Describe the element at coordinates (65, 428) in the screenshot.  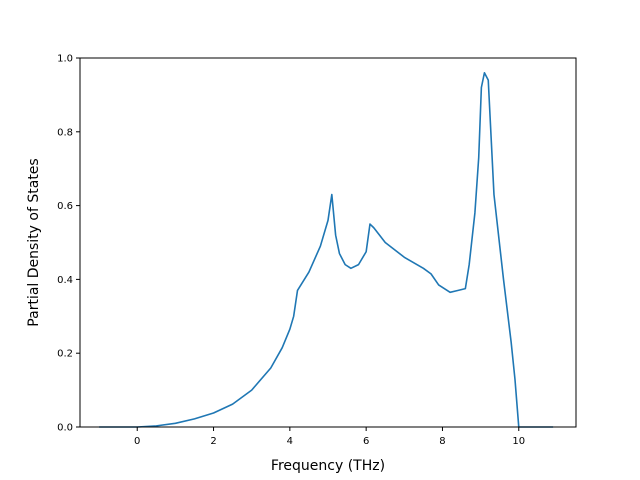
I see `y-tick-label: 0.0` at that location.